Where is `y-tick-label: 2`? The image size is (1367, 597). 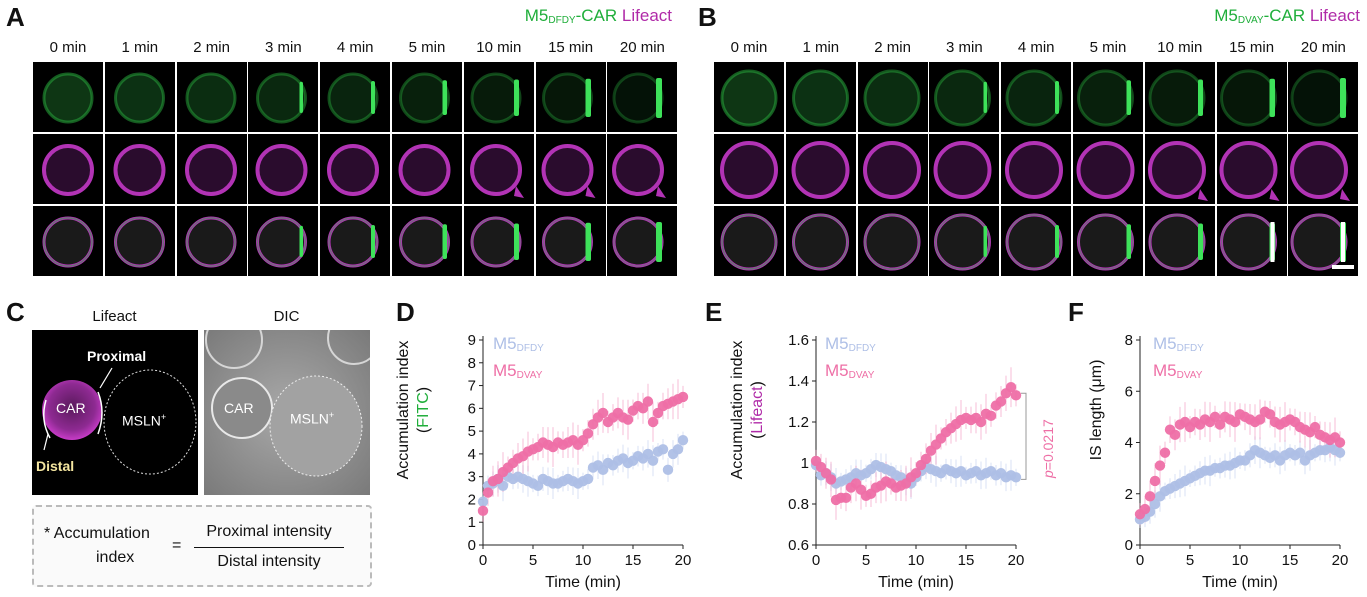
y-tick-label: 2 is located at coordinates (1129, 494).